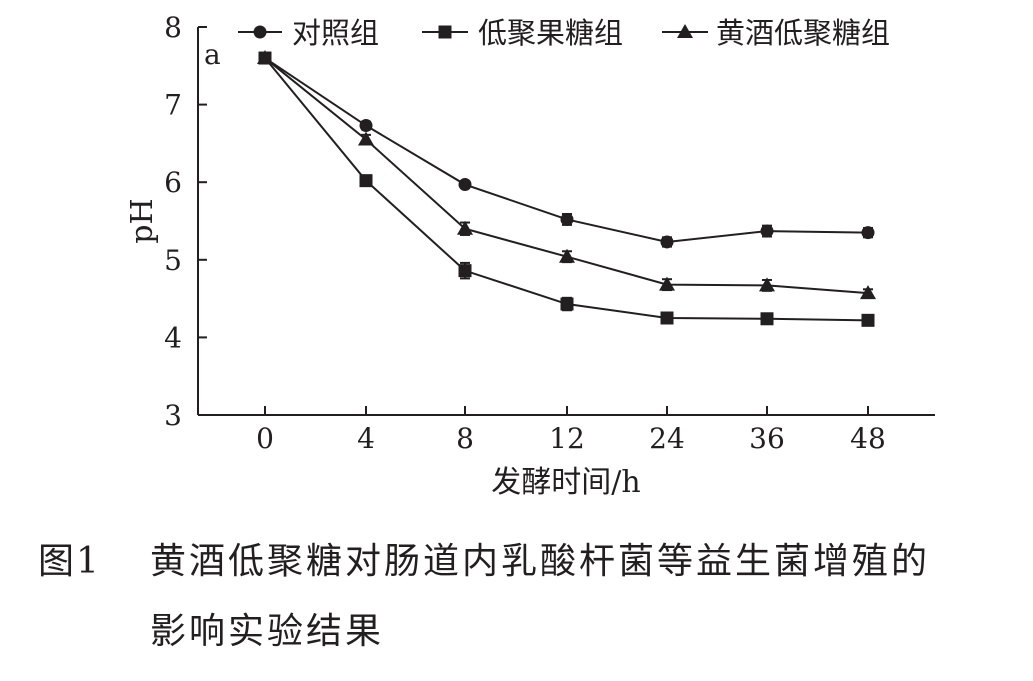  I want to click on panel-label: a, so click(212, 54).